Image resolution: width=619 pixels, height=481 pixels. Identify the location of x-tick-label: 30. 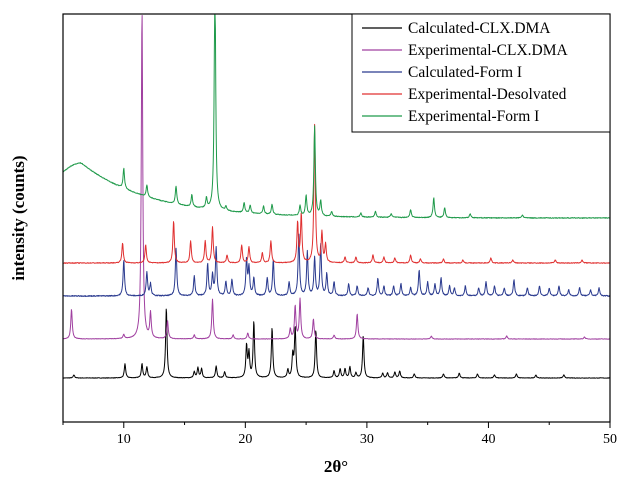
(367, 439).